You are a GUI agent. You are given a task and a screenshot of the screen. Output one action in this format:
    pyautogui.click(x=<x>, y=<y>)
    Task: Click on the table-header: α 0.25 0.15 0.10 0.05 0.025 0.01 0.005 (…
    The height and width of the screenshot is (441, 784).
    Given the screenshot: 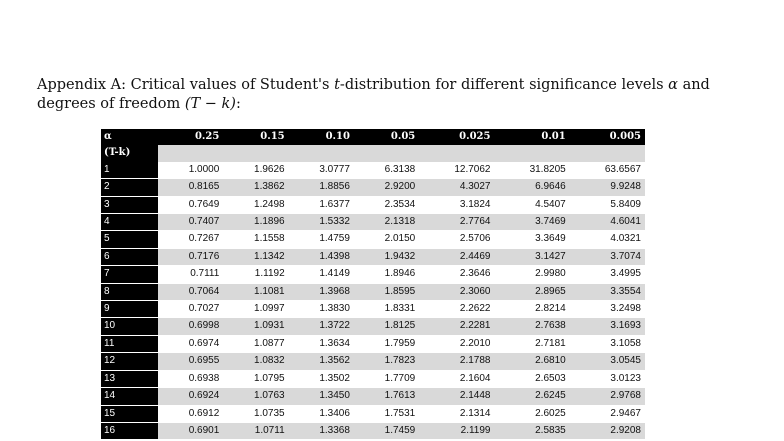 What is the action you would take?
    pyautogui.click(x=373, y=145)
    